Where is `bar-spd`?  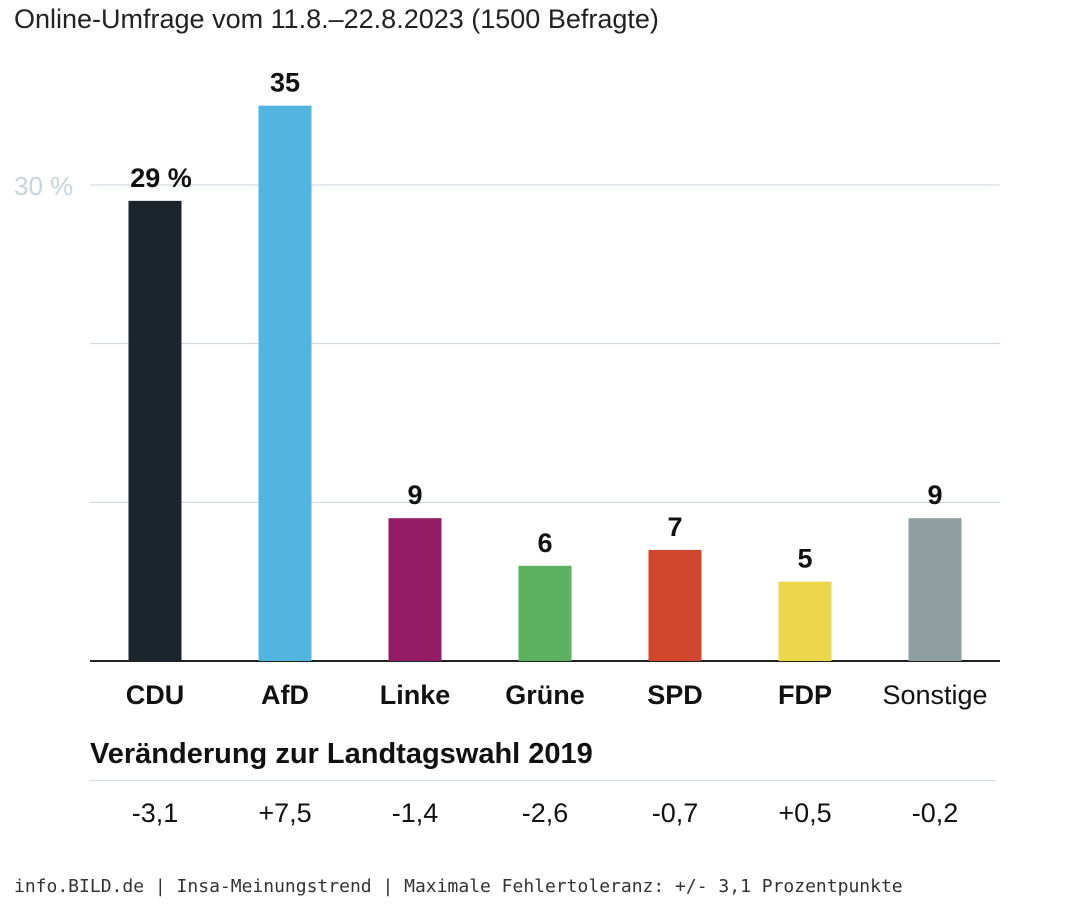 bar-spd is located at coordinates (675, 605).